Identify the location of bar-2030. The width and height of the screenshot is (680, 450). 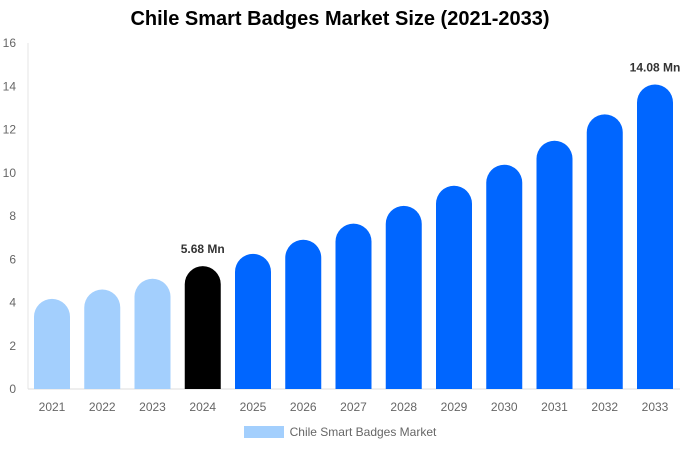
(504, 276).